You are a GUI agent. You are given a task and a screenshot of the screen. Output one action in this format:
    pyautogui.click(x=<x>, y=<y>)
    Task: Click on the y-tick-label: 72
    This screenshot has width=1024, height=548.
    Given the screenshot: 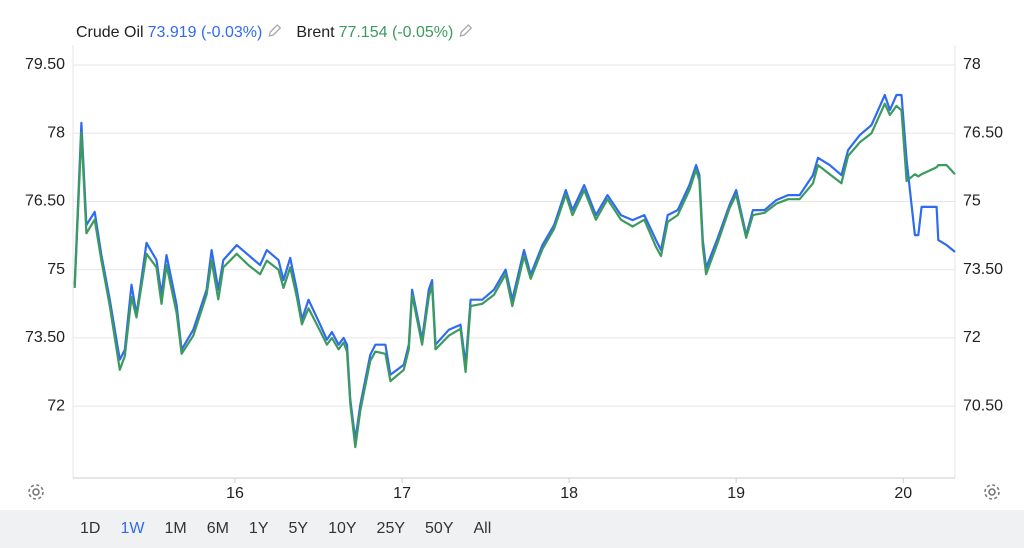 What is the action you would take?
    pyautogui.click(x=56, y=405)
    